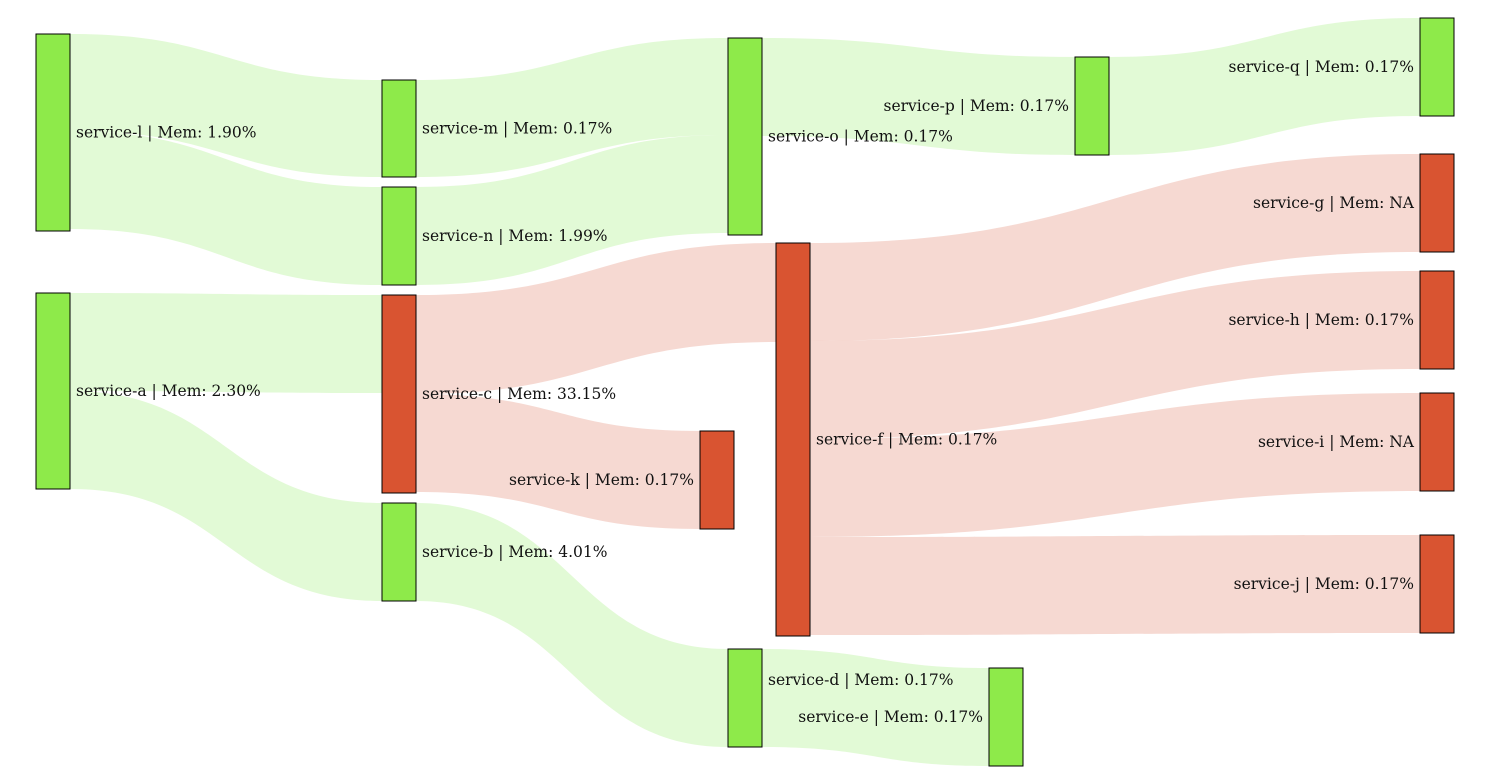 The image size is (1487, 779). What do you see at coordinates (53, 391) in the screenshot?
I see `node-service-a` at bounding box center [53, 391].